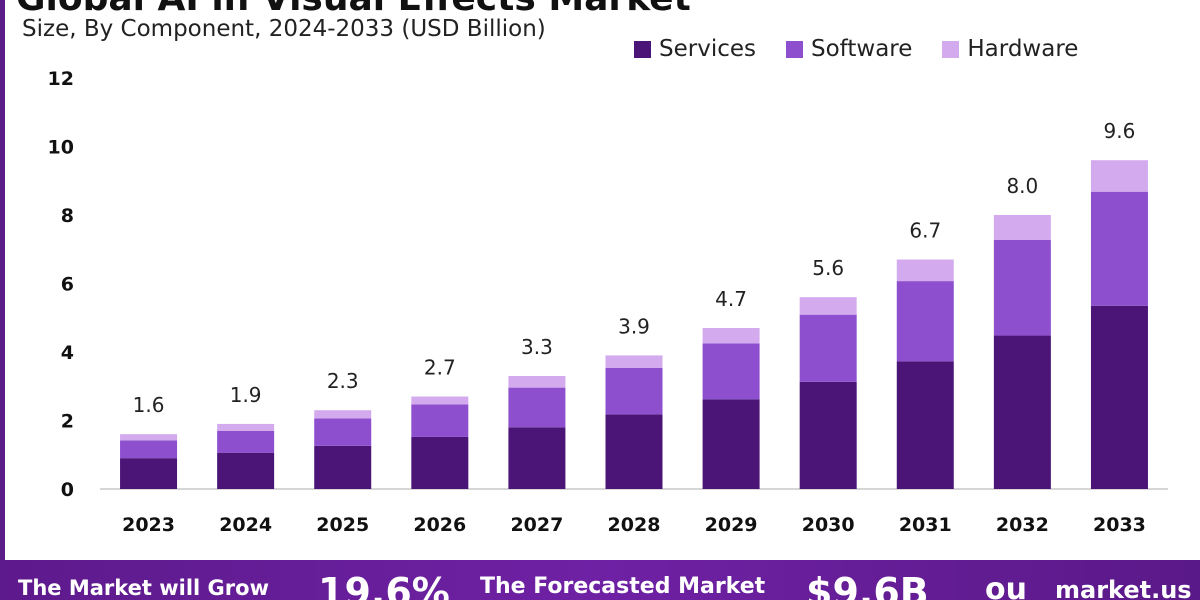  What do you see at coordinates (925, 231) in the screenshot?
I see `bar-total-label: 6.7` at bounding box center [925, 231].